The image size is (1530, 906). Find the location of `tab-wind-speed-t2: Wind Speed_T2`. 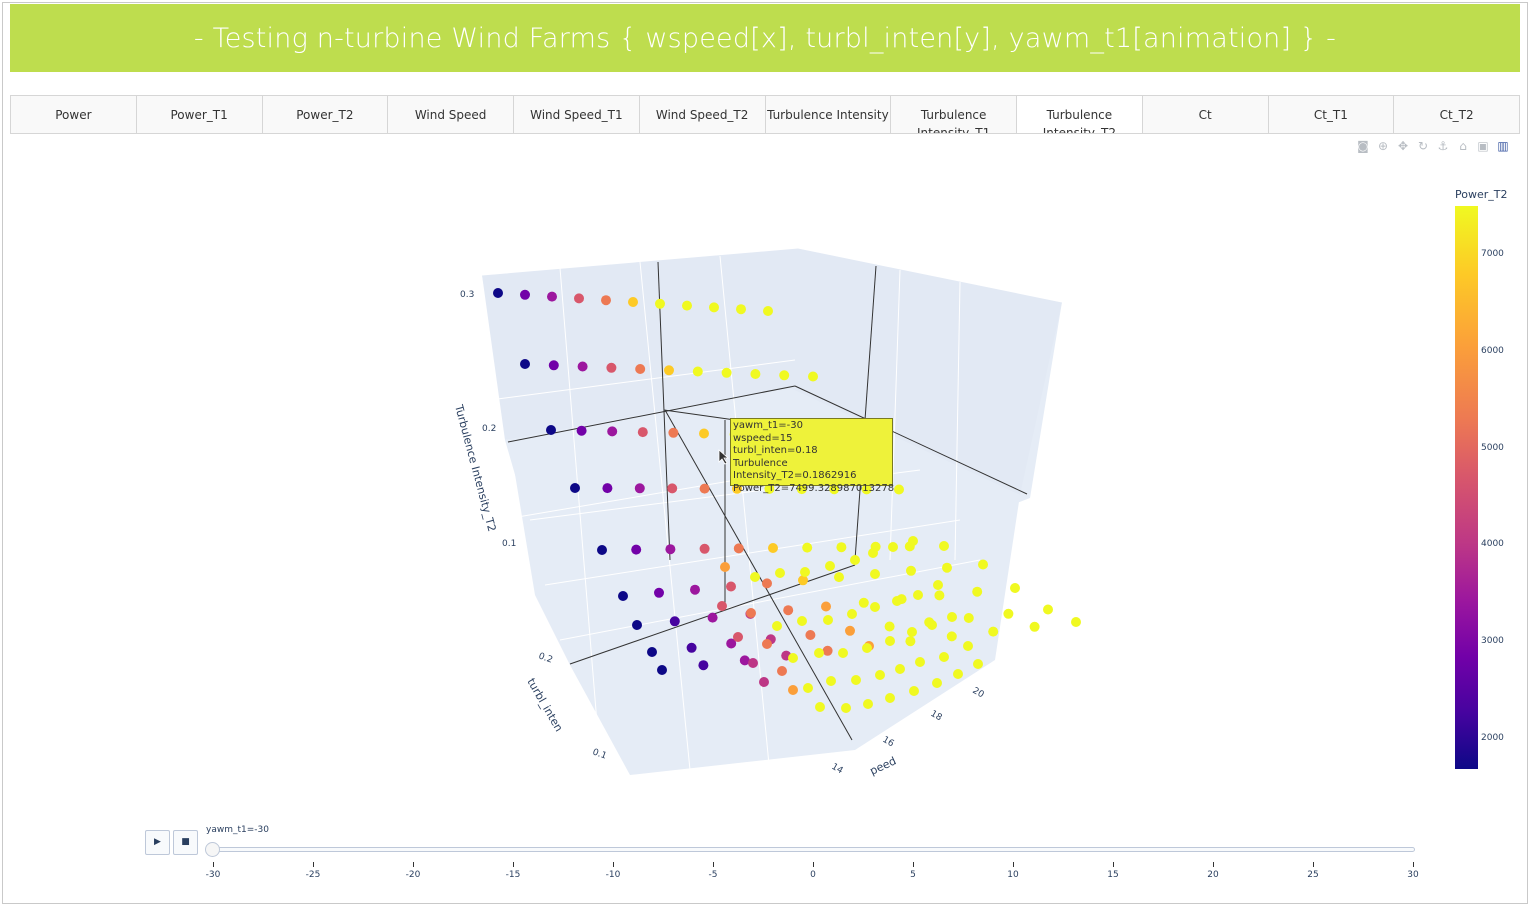

tab-wind-speed-t2: Wind Speed_T2 is located at coordinates (703, 114).